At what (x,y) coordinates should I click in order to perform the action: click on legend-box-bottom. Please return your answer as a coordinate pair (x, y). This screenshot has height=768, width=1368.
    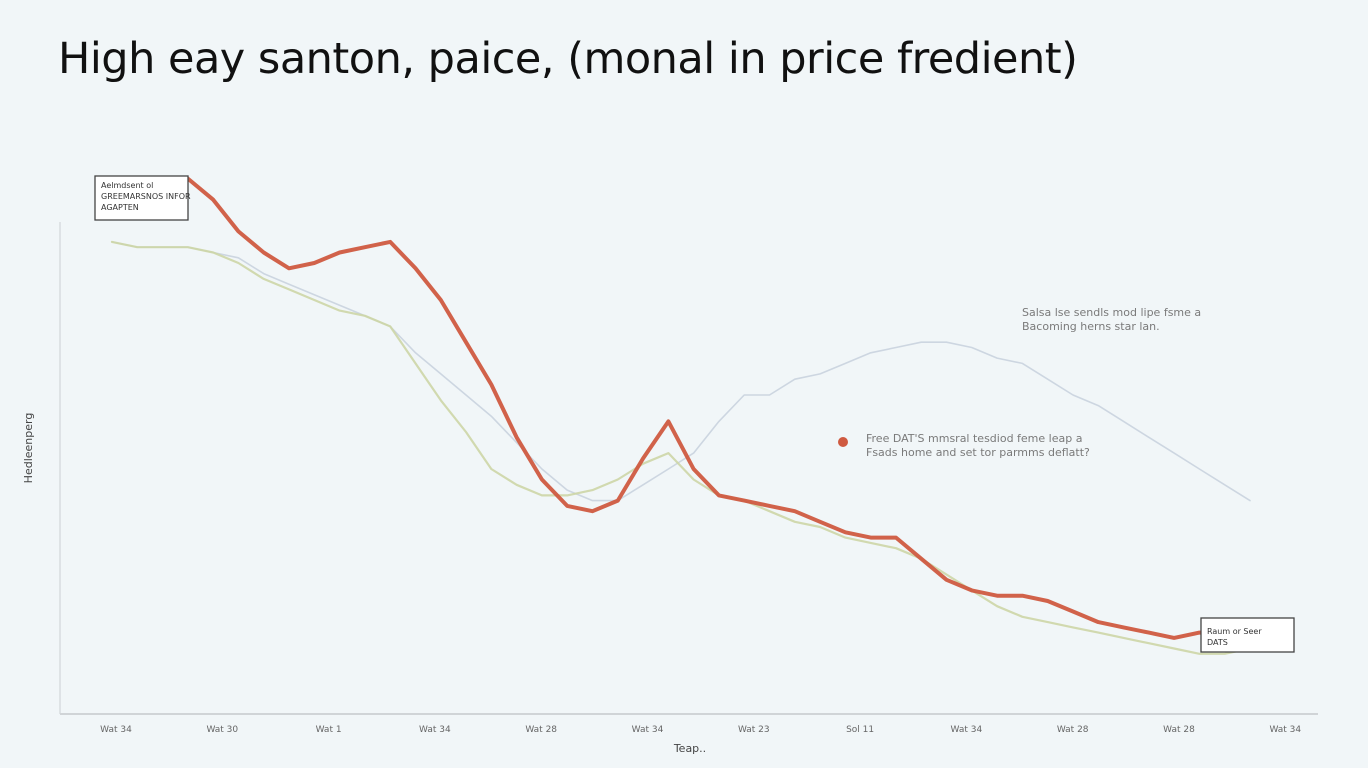
    Looking at the image, I should click on (1247, 635).